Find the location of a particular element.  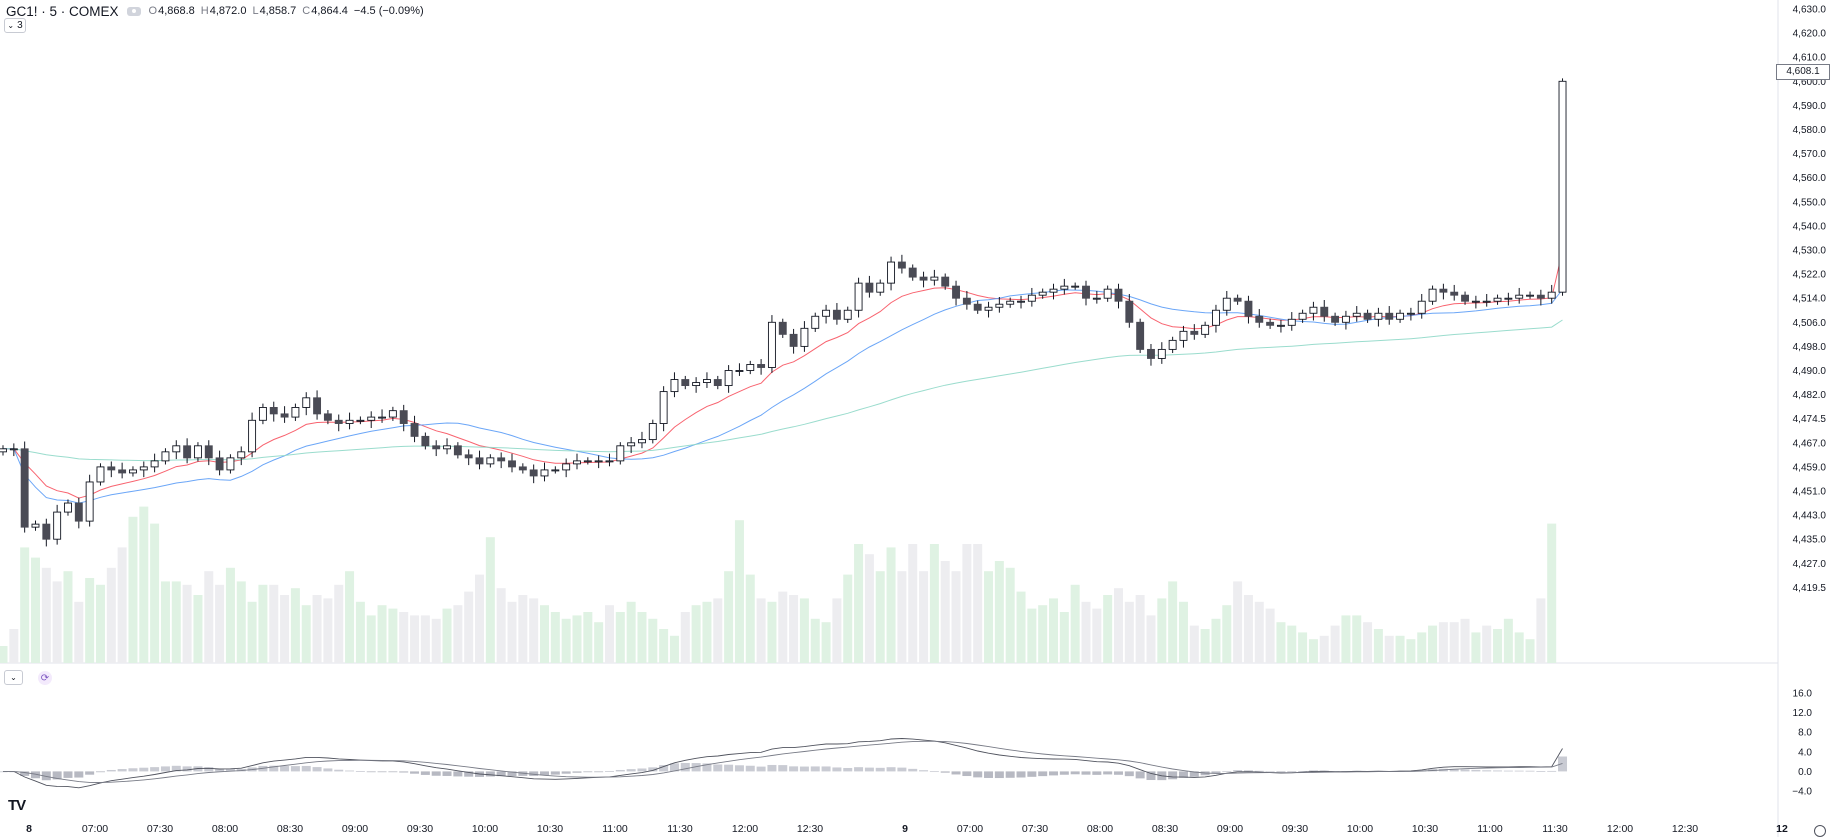

macd-axis: 16.0 12.0 8.0 4.0 0.0 −4.0 is located at coordinates (1802, 743).